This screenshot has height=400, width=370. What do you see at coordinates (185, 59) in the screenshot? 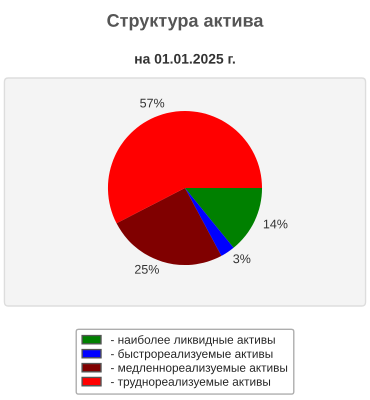
I see `chart-subtitle: на 01.01.2025 г.` at bounding box center [185, 59].